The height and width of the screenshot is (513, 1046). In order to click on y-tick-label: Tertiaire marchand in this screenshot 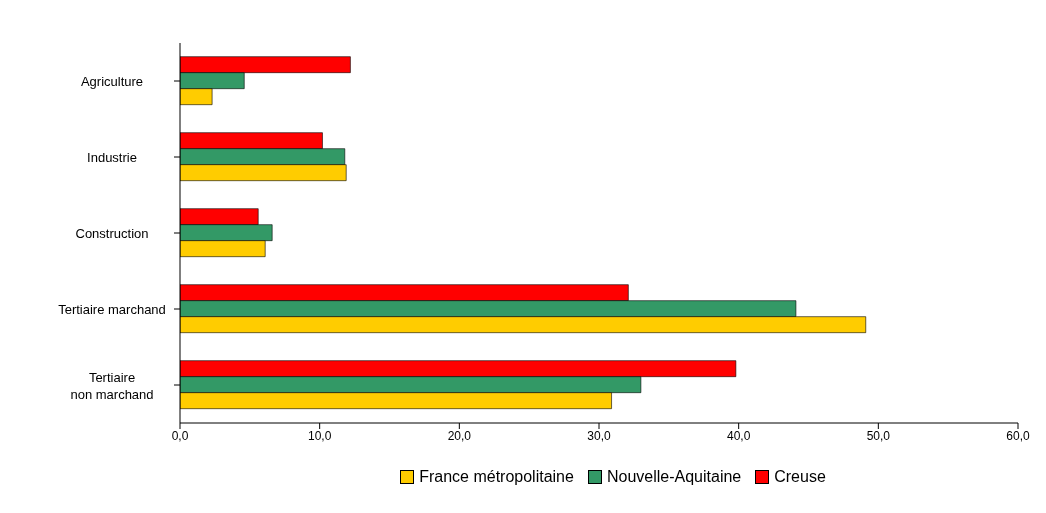, I will do `click(112, 309)`.